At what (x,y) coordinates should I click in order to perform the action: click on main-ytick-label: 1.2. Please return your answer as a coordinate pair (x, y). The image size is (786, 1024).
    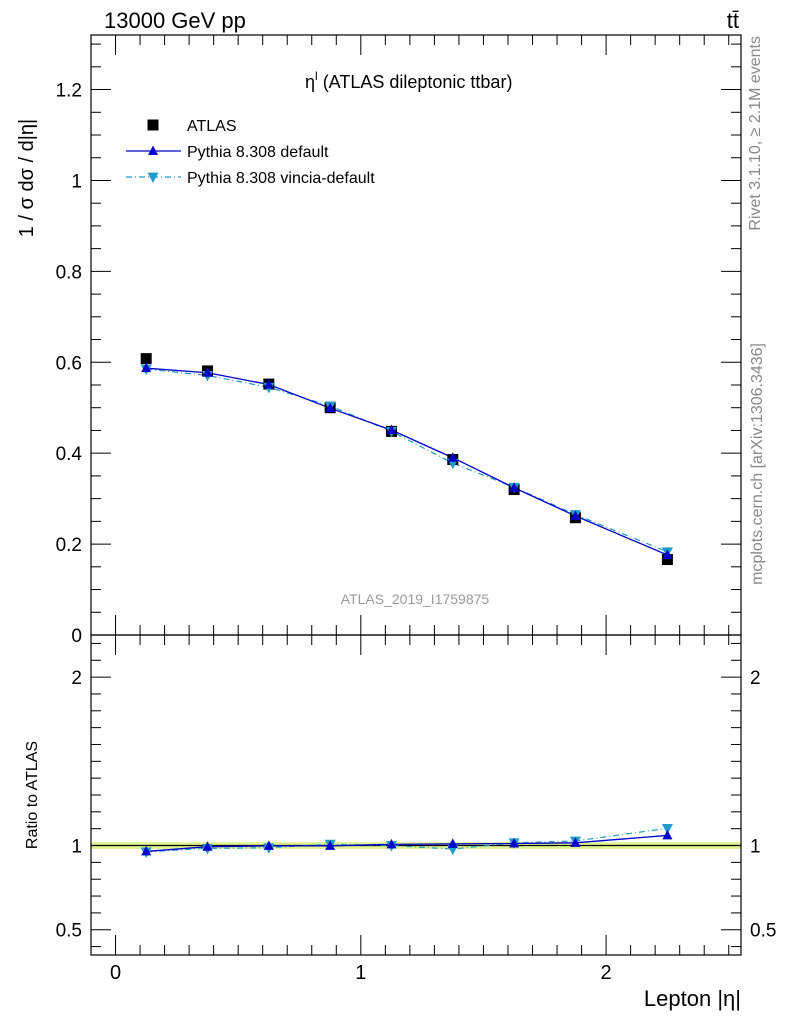
    Looking at the image, I should click on (69, 91).